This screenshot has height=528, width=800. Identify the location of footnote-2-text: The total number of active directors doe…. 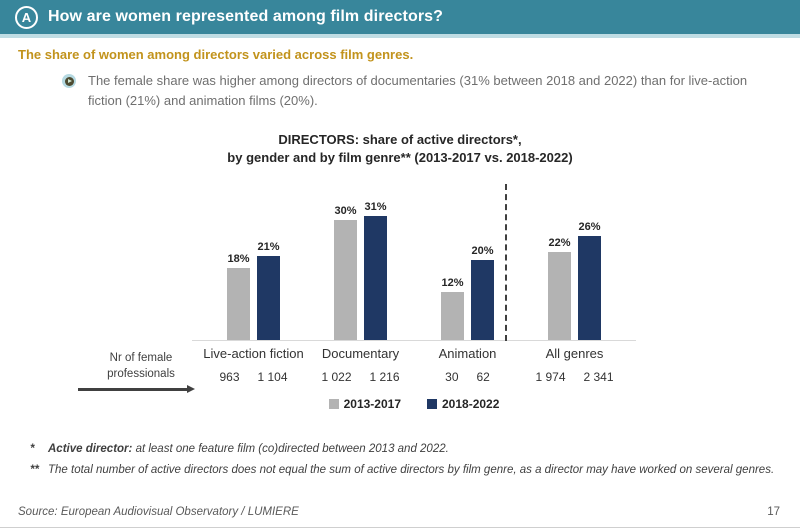
(411, 470).